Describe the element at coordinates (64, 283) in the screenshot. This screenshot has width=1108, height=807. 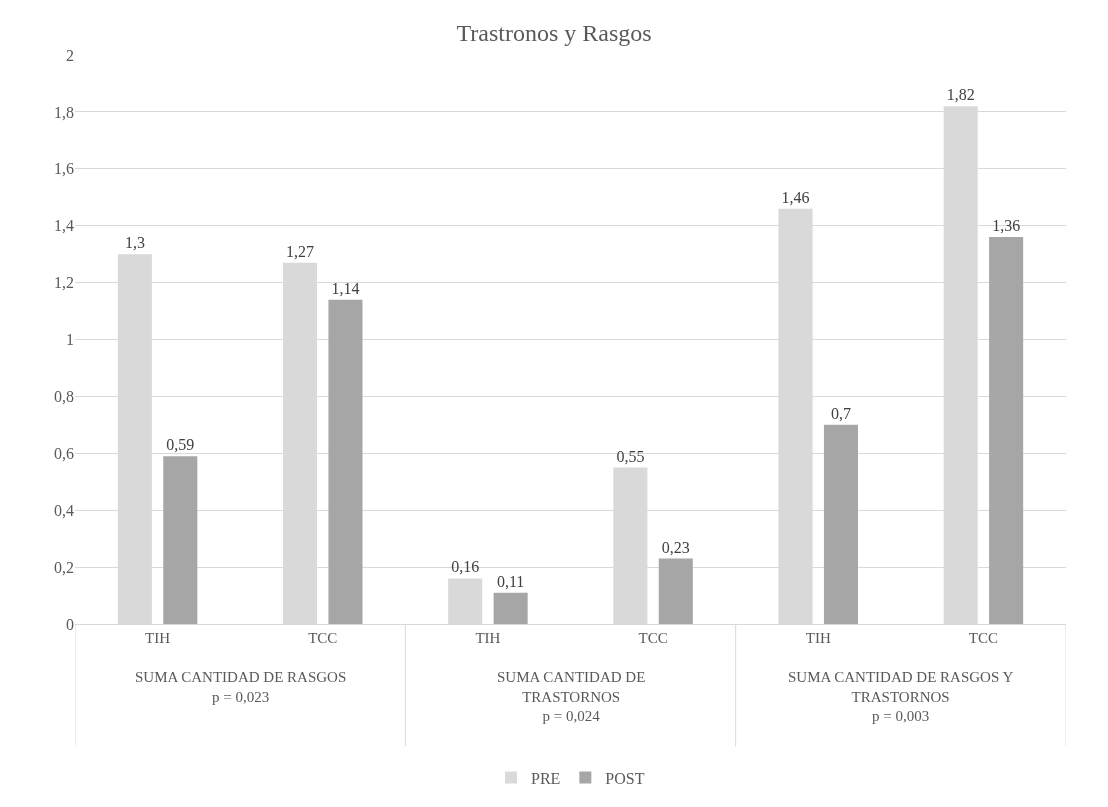
I see `y-tick-label: 1,2` at that location.